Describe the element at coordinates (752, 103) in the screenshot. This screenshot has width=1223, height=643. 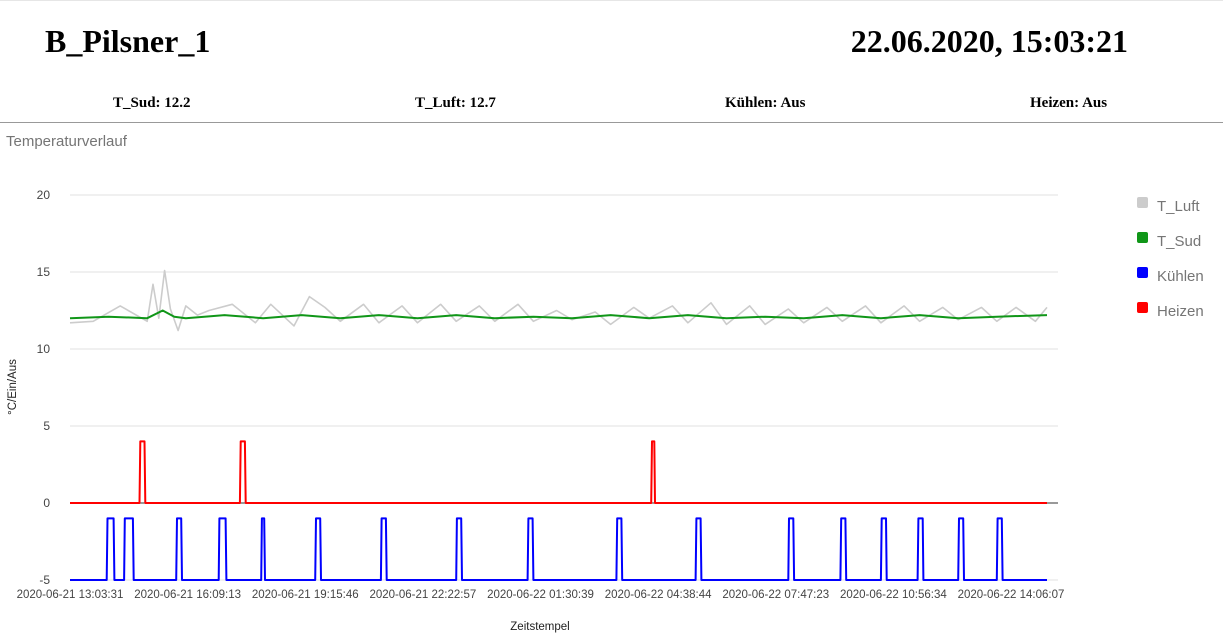
I see `status-label: Kühlen` at that location.